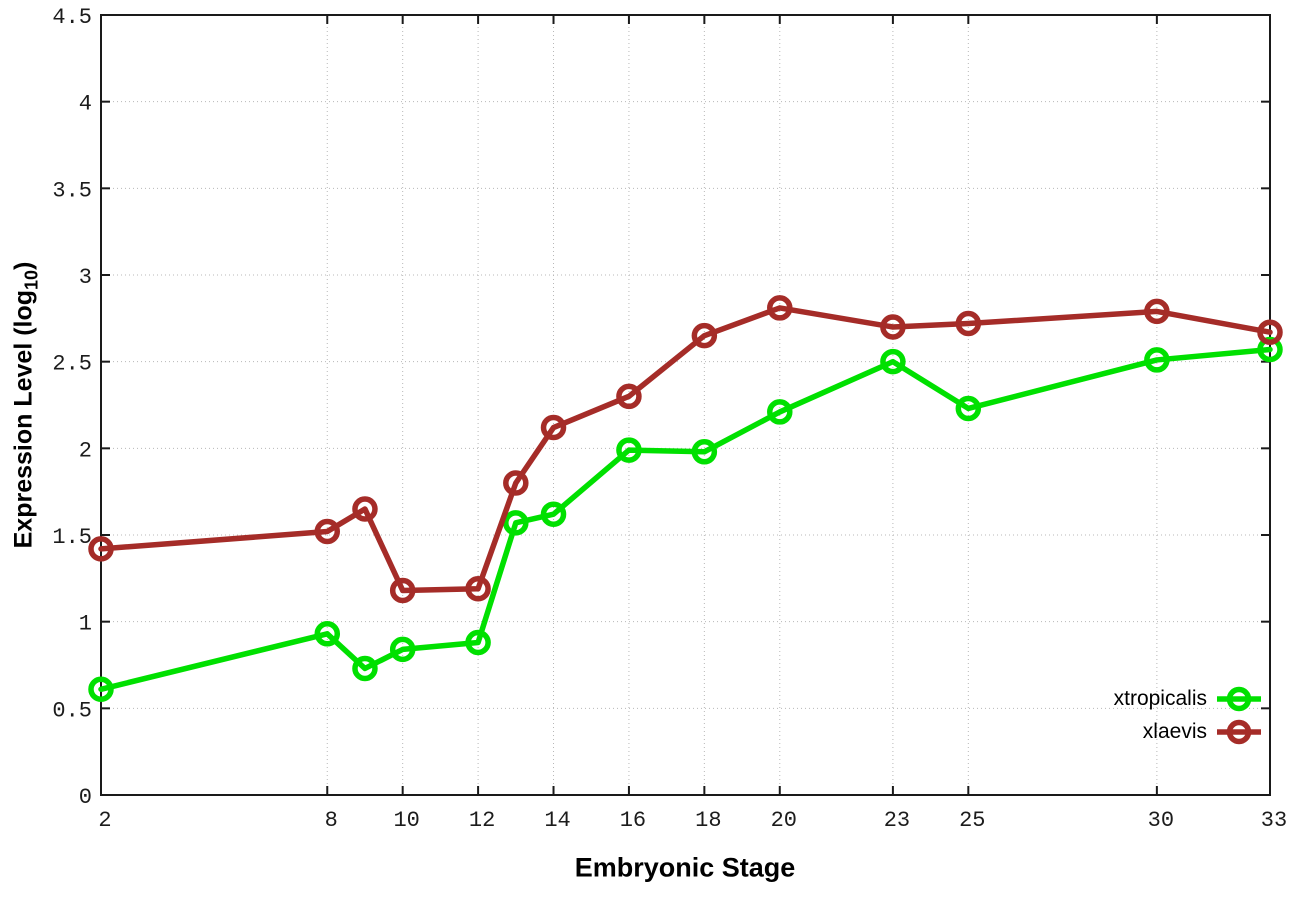  I want to click on y-tick-label: 2, so click(85, 450).